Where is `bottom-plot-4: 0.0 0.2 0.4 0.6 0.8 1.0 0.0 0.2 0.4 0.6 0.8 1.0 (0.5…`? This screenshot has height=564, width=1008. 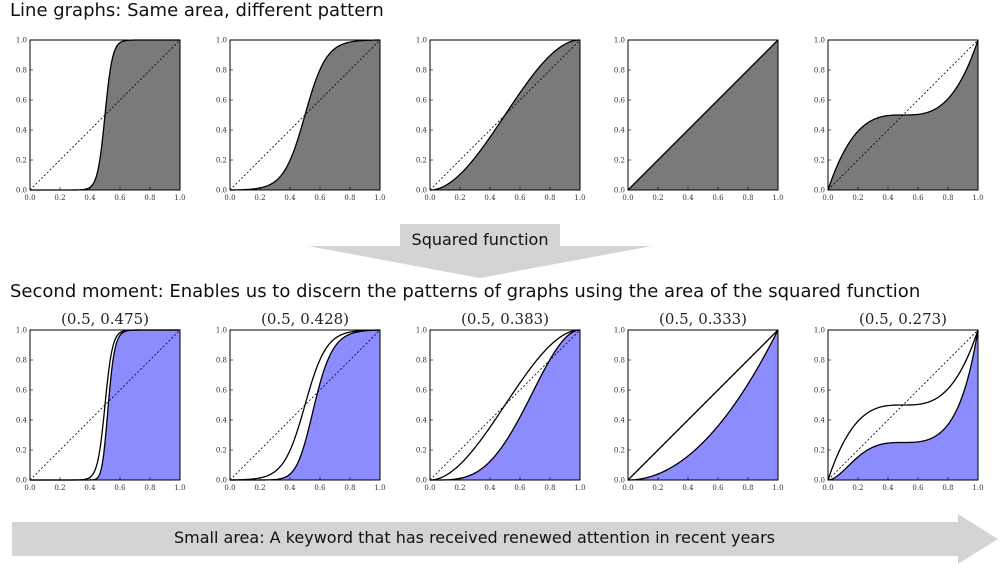 bottom-plot-4: 0.0 0.2 0.4 0.6 0.8 1.0 0.0 0.2 0.4 0.6 0.8 1.0 (0.5… is located at coordinates (699, 401).